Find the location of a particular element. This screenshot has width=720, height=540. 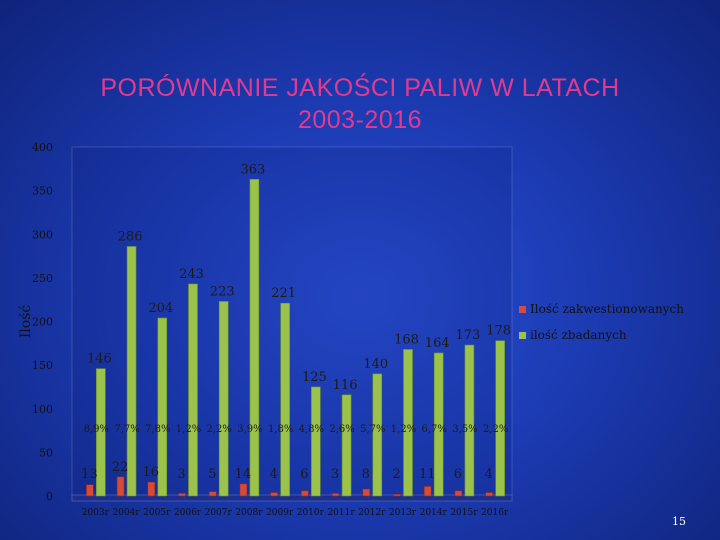

y-tick-label: 200 is located at coordinates (42, 322).